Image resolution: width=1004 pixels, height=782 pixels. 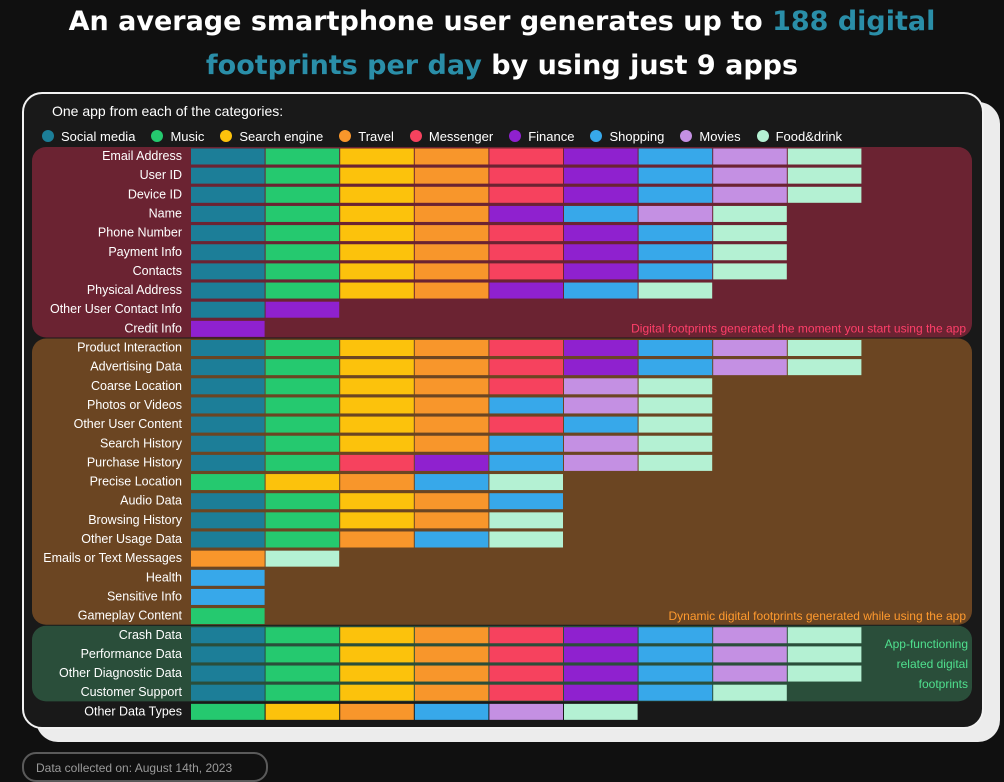 What do you see at coordinates (130, 616) in the screenshot?
I see `row-label: Gameplay Content` at bounding box center [130, 616].